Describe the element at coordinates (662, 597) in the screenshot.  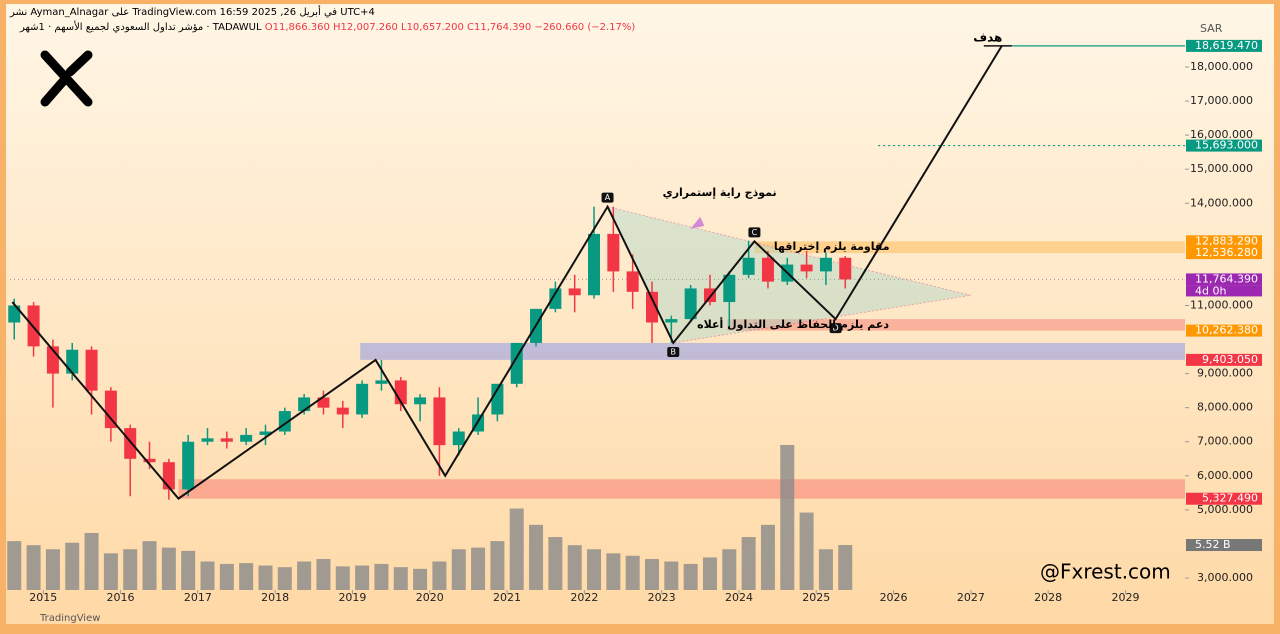
I see `x-tick-label: 2023` at that location.